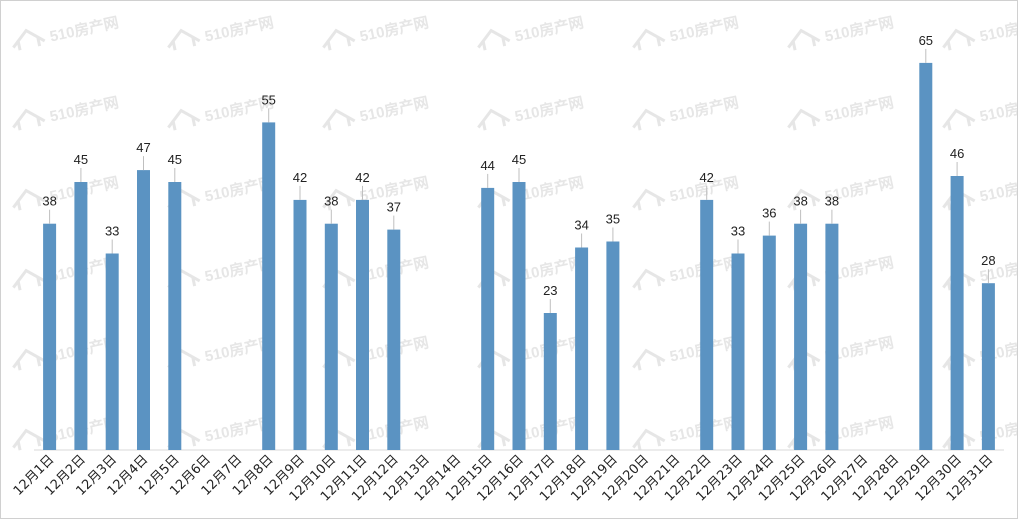 This screenshot has height=519, width=1018. Describe the element at coordinates (581, 225) in the screenshot. I see `data-label: 34` at that location.